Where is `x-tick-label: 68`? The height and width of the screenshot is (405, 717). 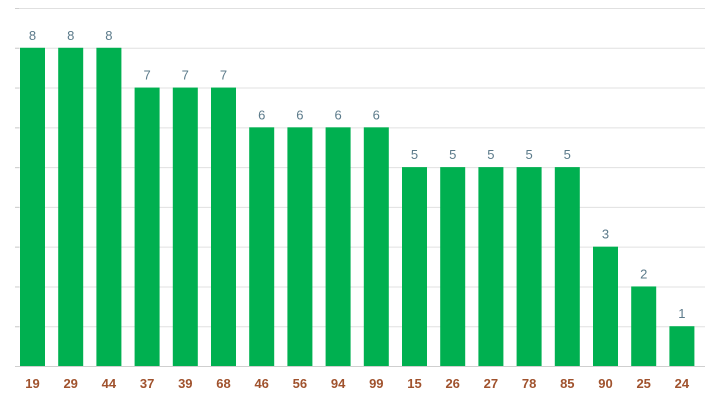
x-tick-label: 68 is located at coordinates (223, 383).